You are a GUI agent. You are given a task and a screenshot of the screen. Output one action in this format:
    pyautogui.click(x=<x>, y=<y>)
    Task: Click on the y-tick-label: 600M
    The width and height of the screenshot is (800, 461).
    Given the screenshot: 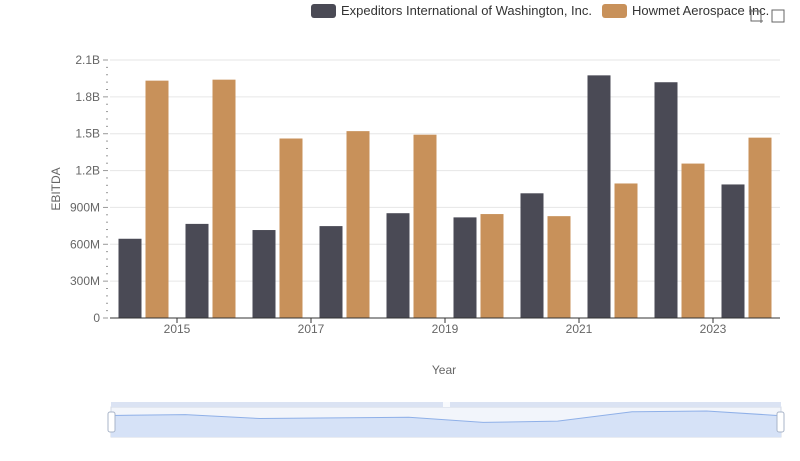 What is the action you would take?
    pyautogui.click(x=85, y=244)
    